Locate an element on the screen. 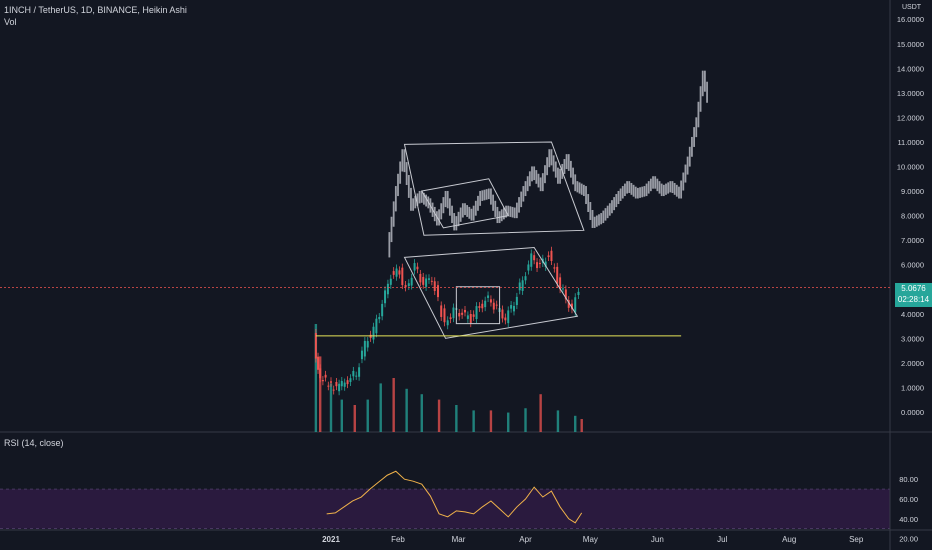 The width and height of the screenshot is (932, 550). price-axis-label: 9.0000 is located at coordinates (912, 191).